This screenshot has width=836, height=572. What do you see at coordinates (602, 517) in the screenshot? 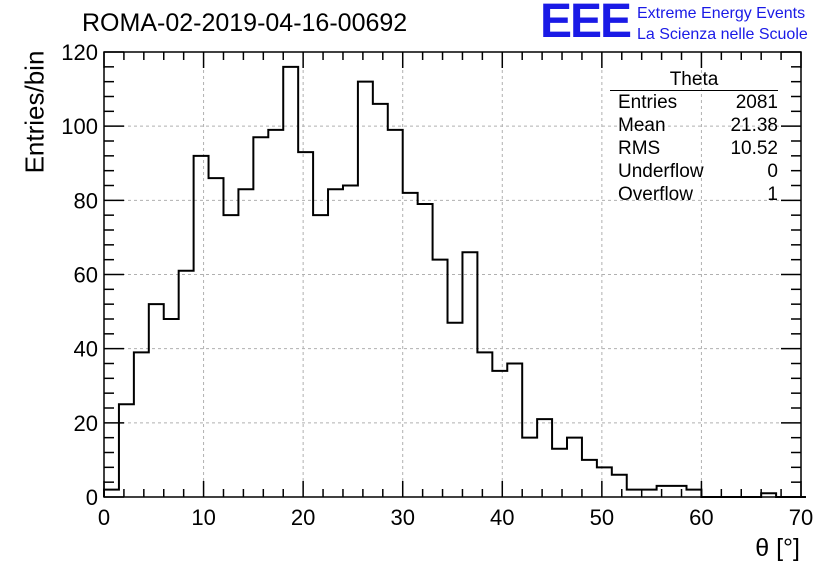
I see `x-tick-label: 50` at bounding box center [602, 517].